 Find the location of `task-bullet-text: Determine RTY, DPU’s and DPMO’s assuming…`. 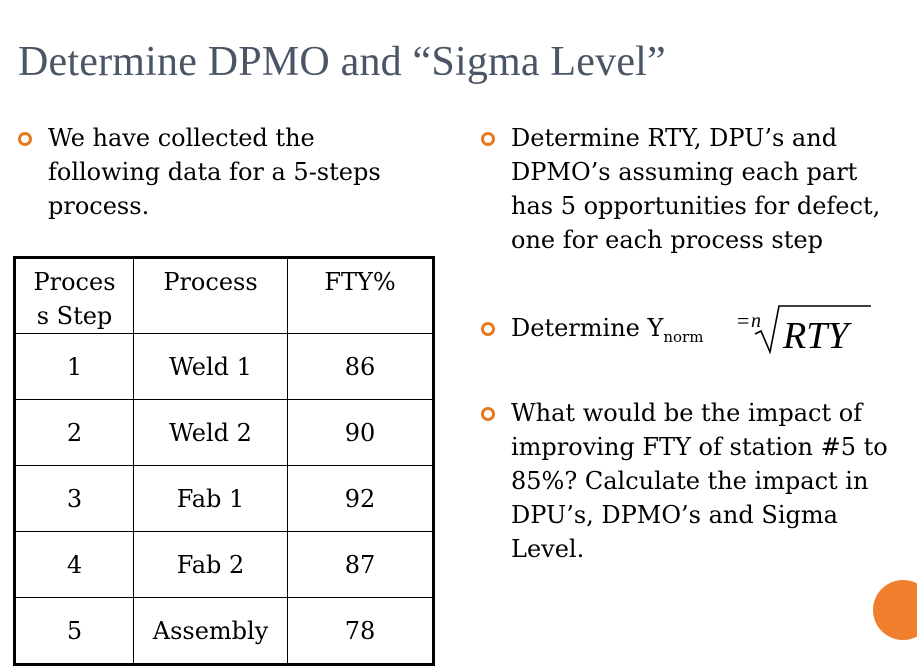

task-bullet-text: Determine RTY, DPU’s and DPMO’s assuming… is located at coordinates (695, 189).